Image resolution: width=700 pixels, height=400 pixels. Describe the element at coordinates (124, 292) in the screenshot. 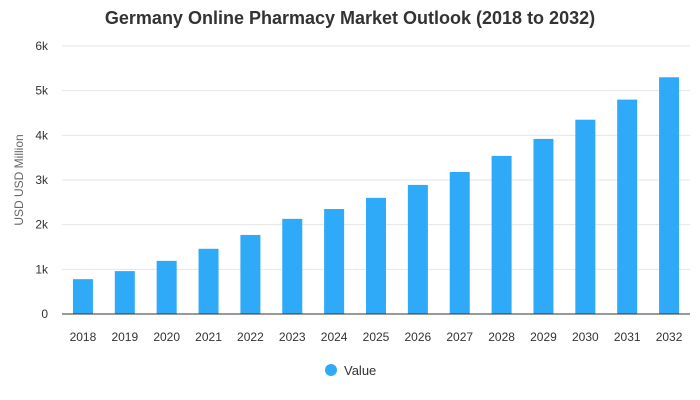

I see `bar-2019` at that location.